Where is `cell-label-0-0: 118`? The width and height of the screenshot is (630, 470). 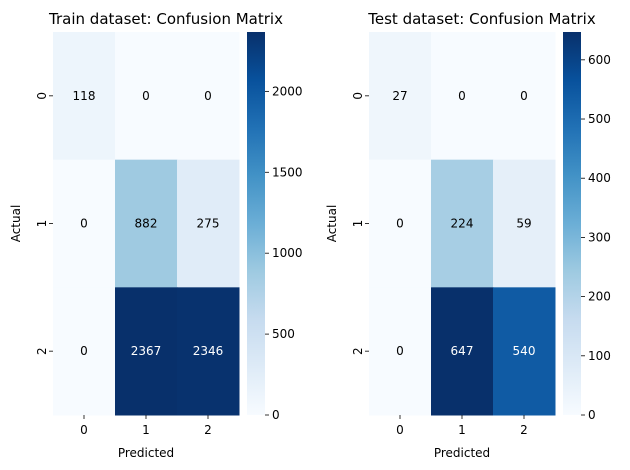 cell-label-0-0: 118 is located at coordinates (84, 96).